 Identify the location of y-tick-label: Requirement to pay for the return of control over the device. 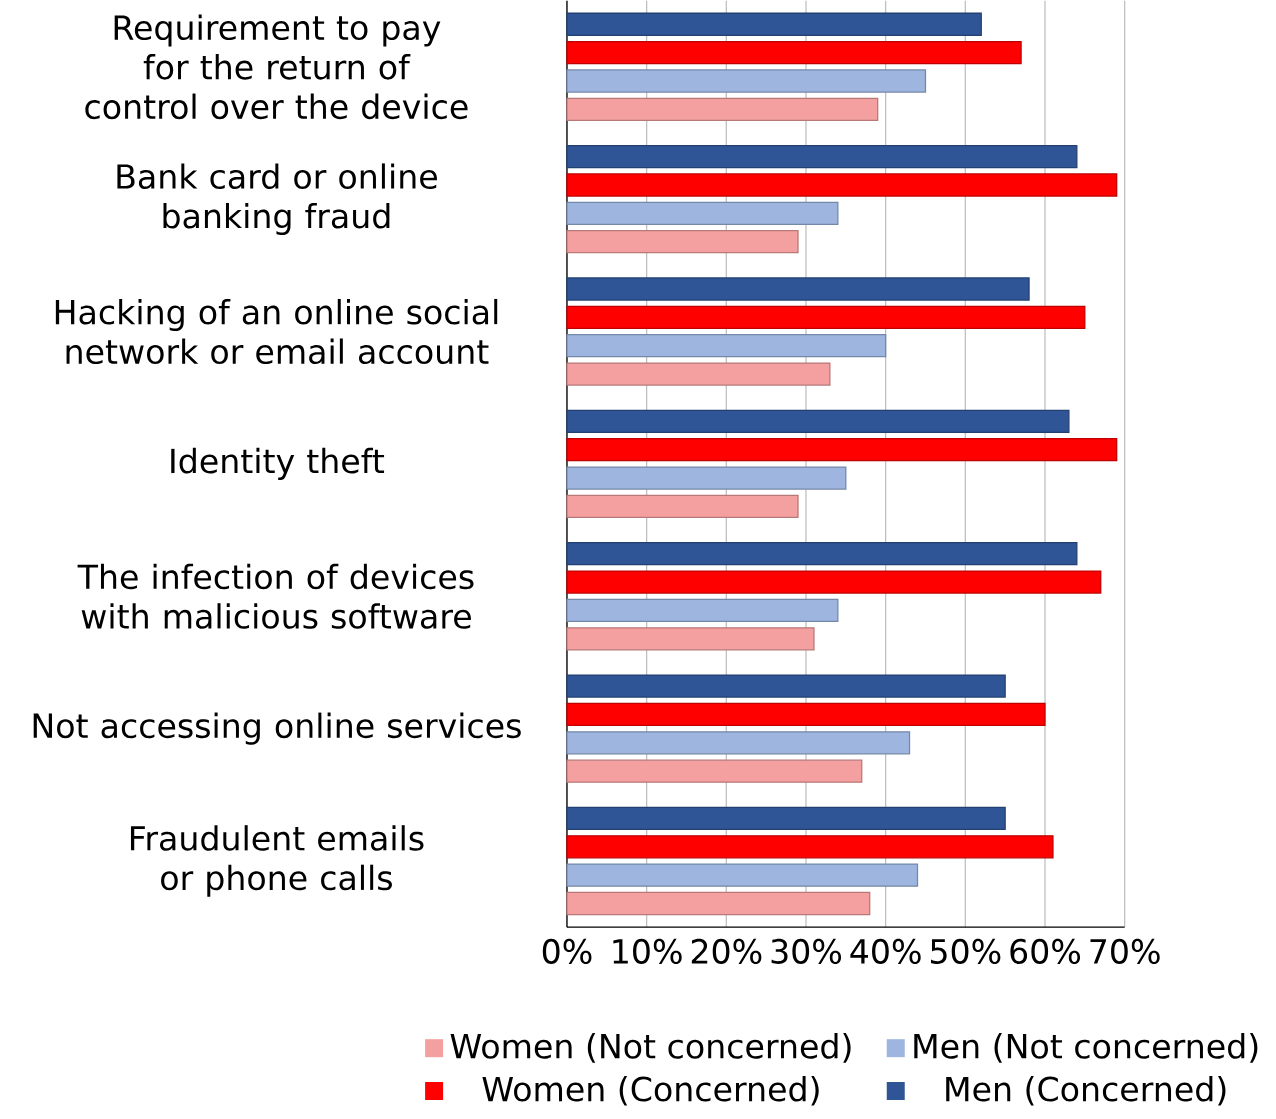
(276, 67).